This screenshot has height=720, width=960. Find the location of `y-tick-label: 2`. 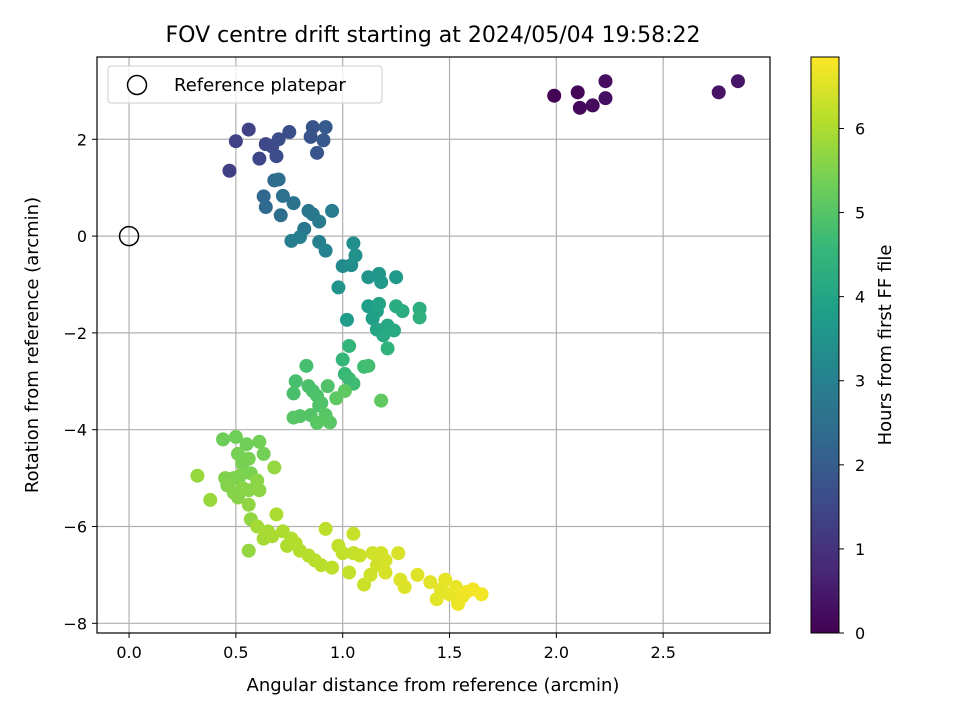

y-tick-label: 2 is located at coordinates (82, 139).